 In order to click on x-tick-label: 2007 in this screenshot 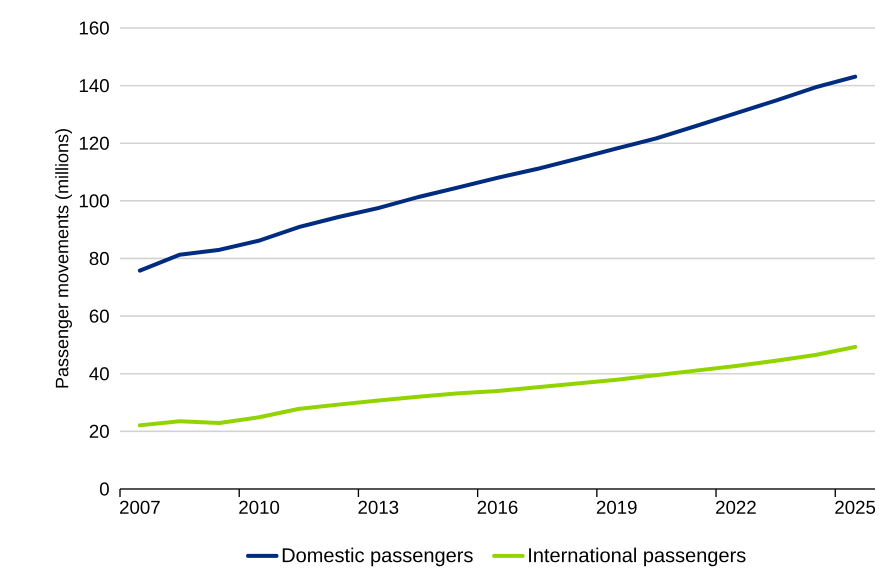, I will do `click(140, 507)`.